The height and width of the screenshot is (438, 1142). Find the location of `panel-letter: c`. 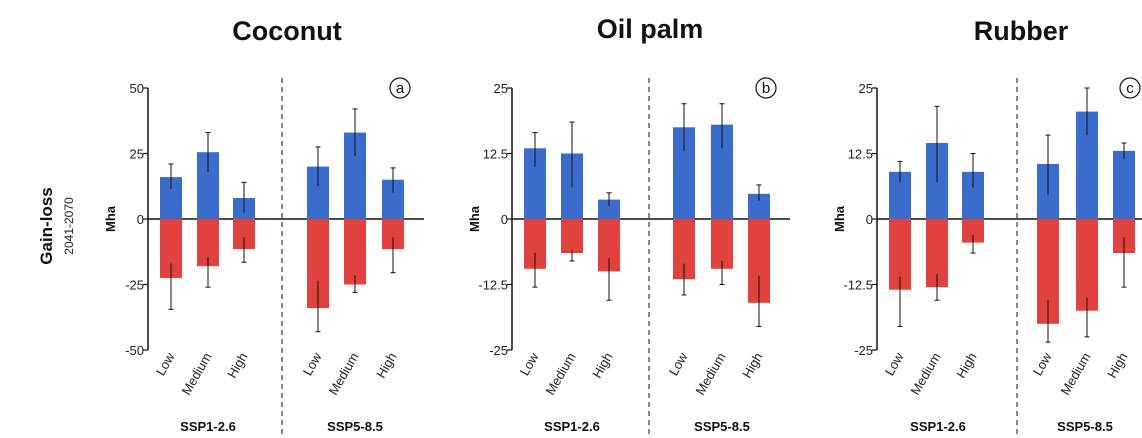

panel-letter: c is located at coordinates (1130, 88).